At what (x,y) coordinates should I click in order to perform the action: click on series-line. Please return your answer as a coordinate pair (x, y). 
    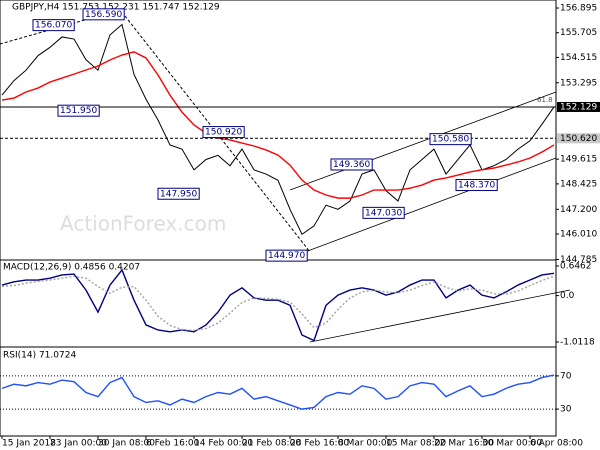
    Looking at the image, I should click on (278, 392).